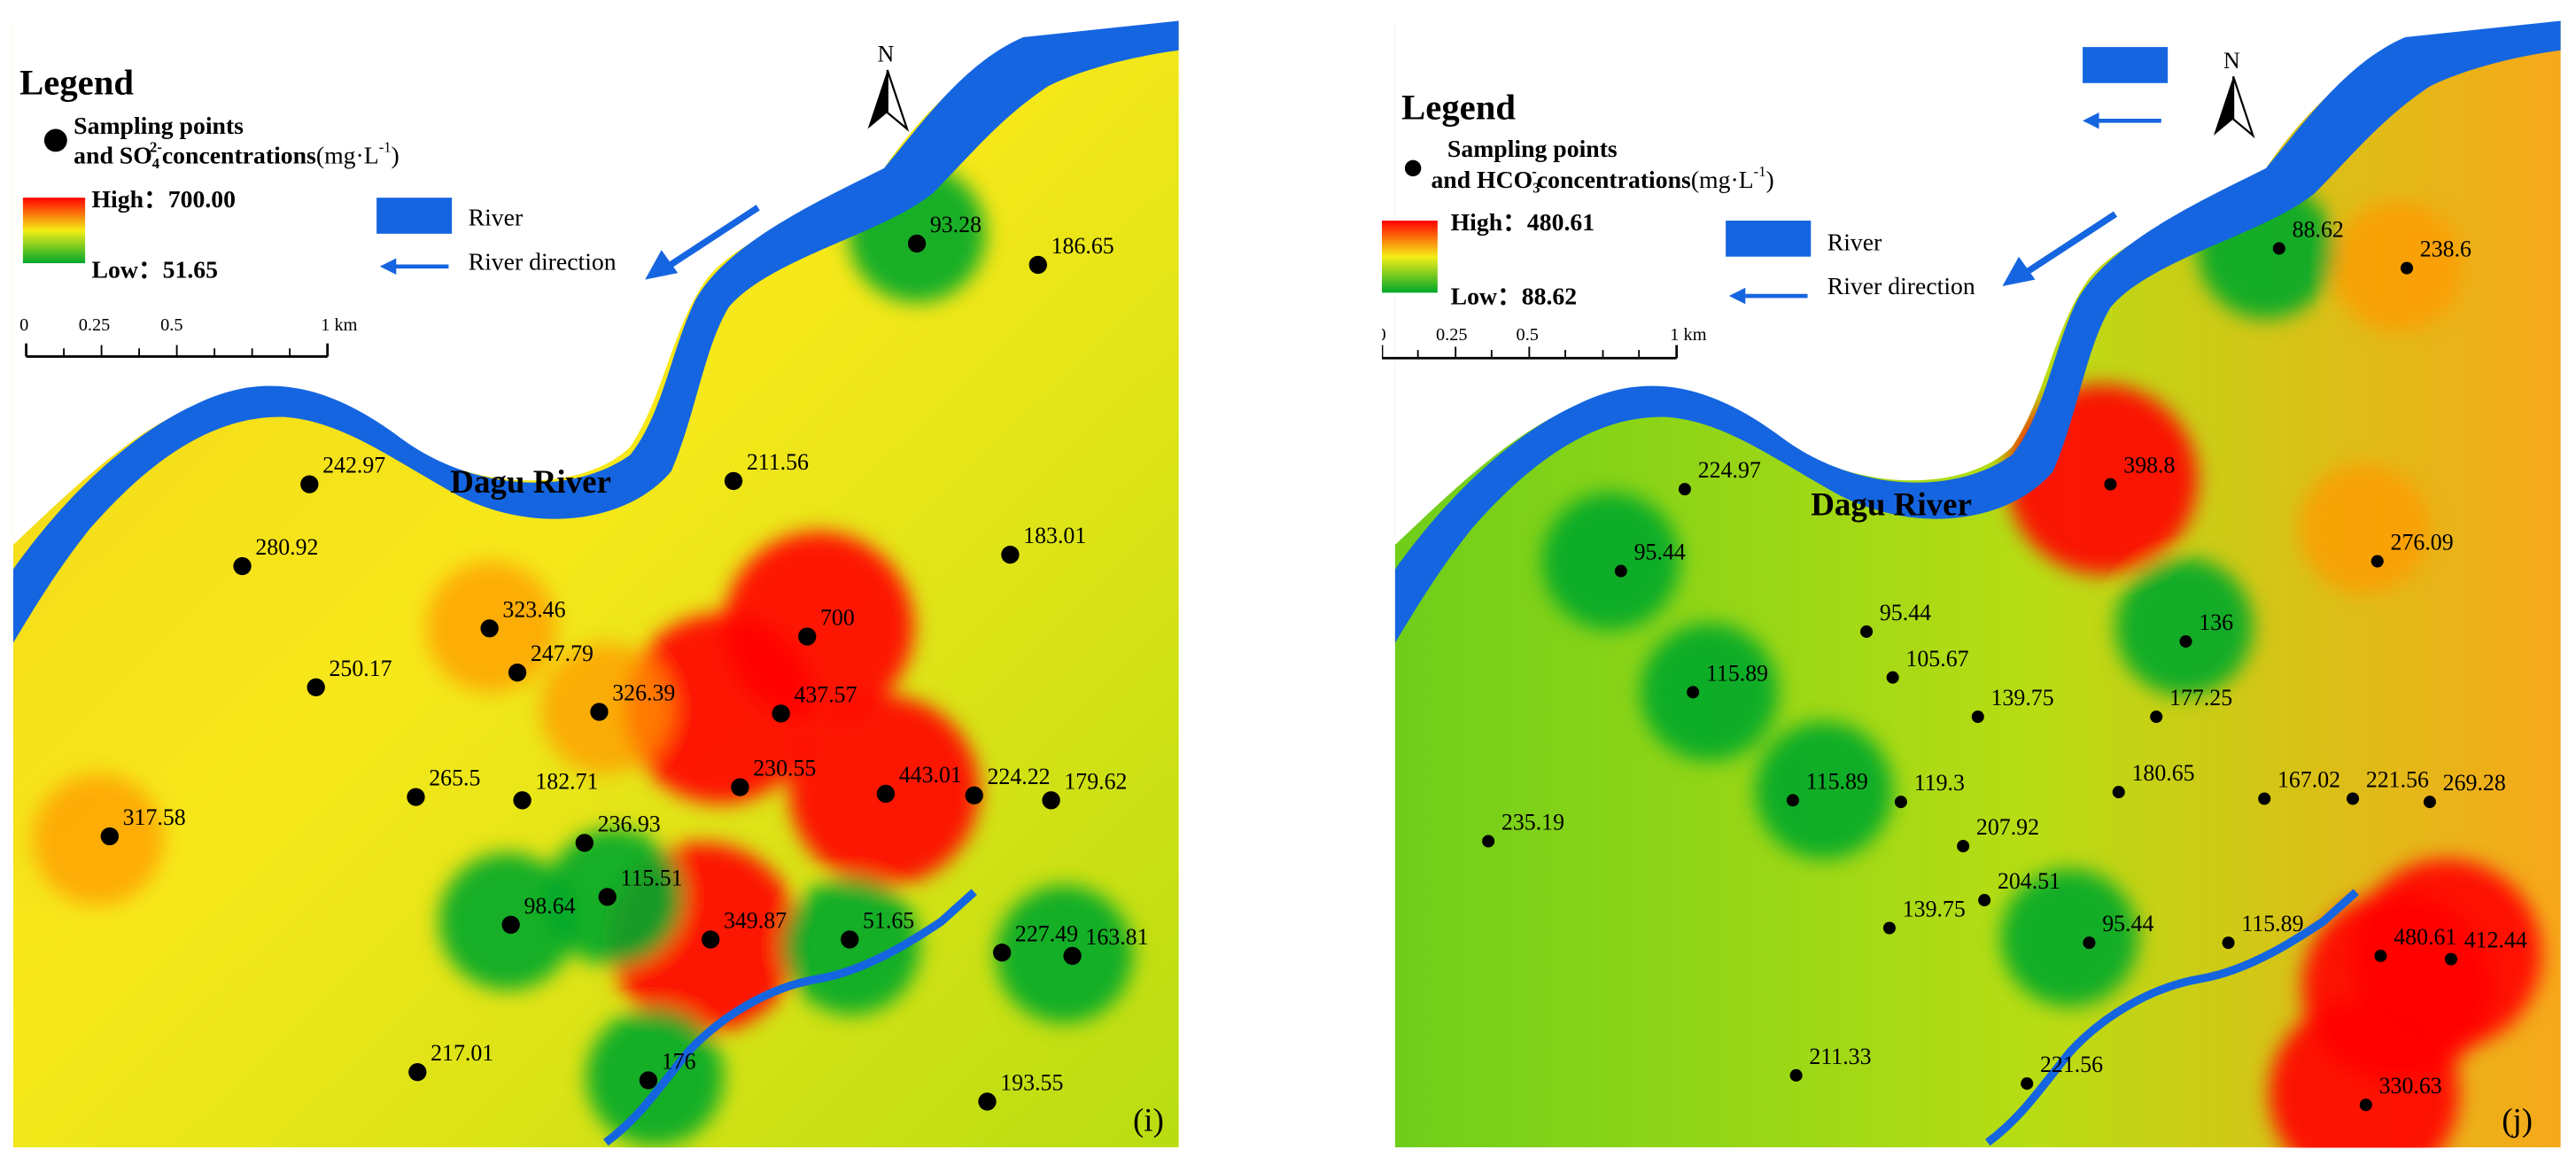 The image size is (2576, 1165). Describe the element at coordinates (778, 462) in the screenshot. I see `sampling-point-label: 211.56` at that location.